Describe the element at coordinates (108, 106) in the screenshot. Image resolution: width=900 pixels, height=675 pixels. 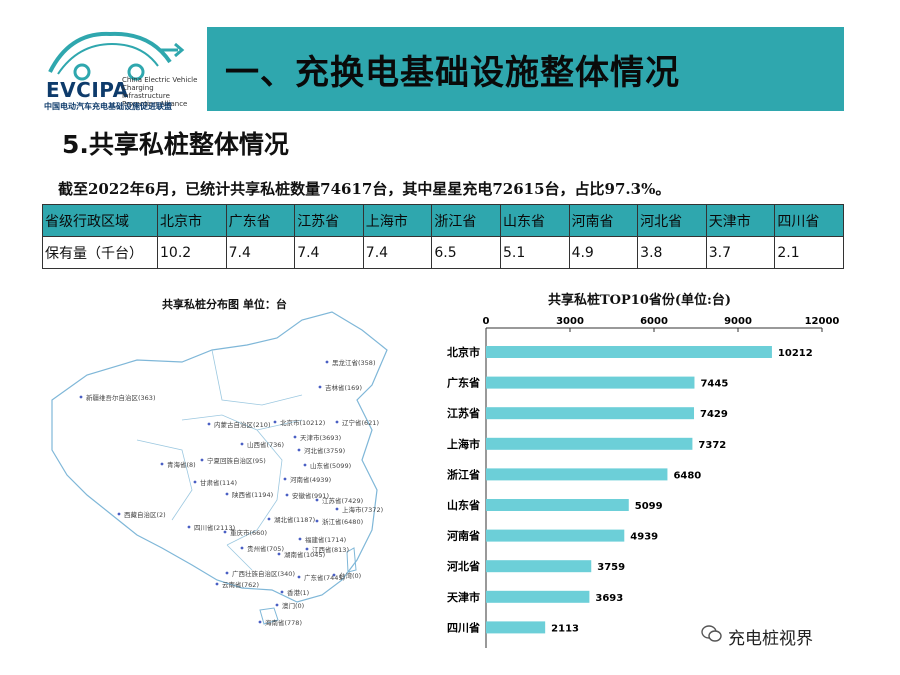
I see `logo-chinese-name: 中国电动汽车充电基础设施促进联盟` at that location.